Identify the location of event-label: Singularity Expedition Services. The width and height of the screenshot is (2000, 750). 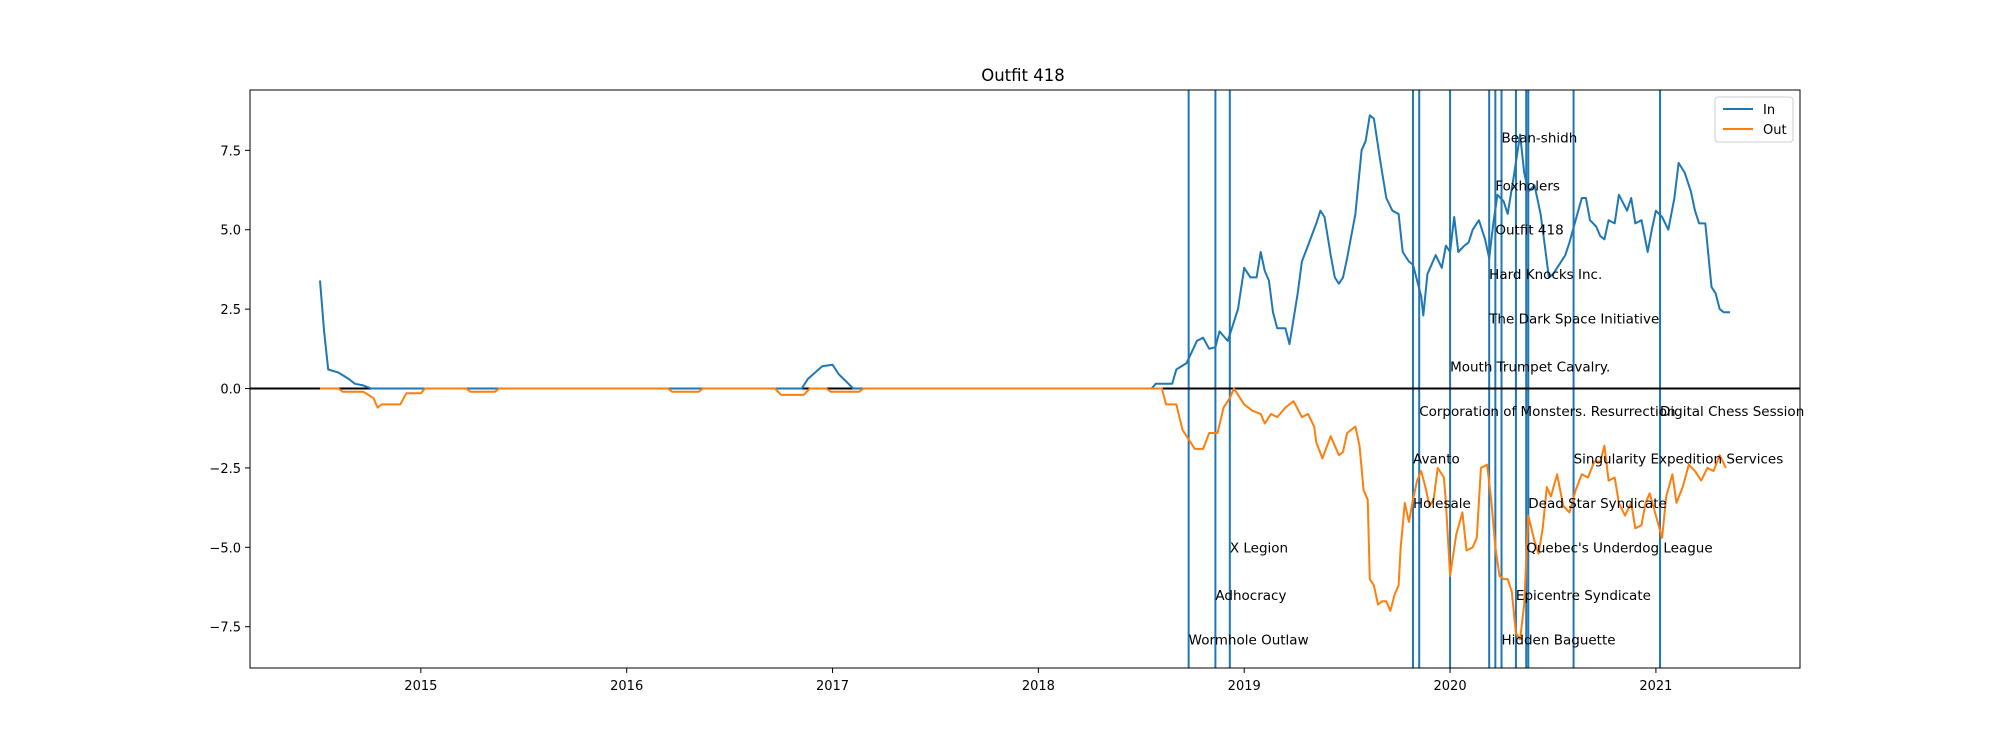
(1679, 459).